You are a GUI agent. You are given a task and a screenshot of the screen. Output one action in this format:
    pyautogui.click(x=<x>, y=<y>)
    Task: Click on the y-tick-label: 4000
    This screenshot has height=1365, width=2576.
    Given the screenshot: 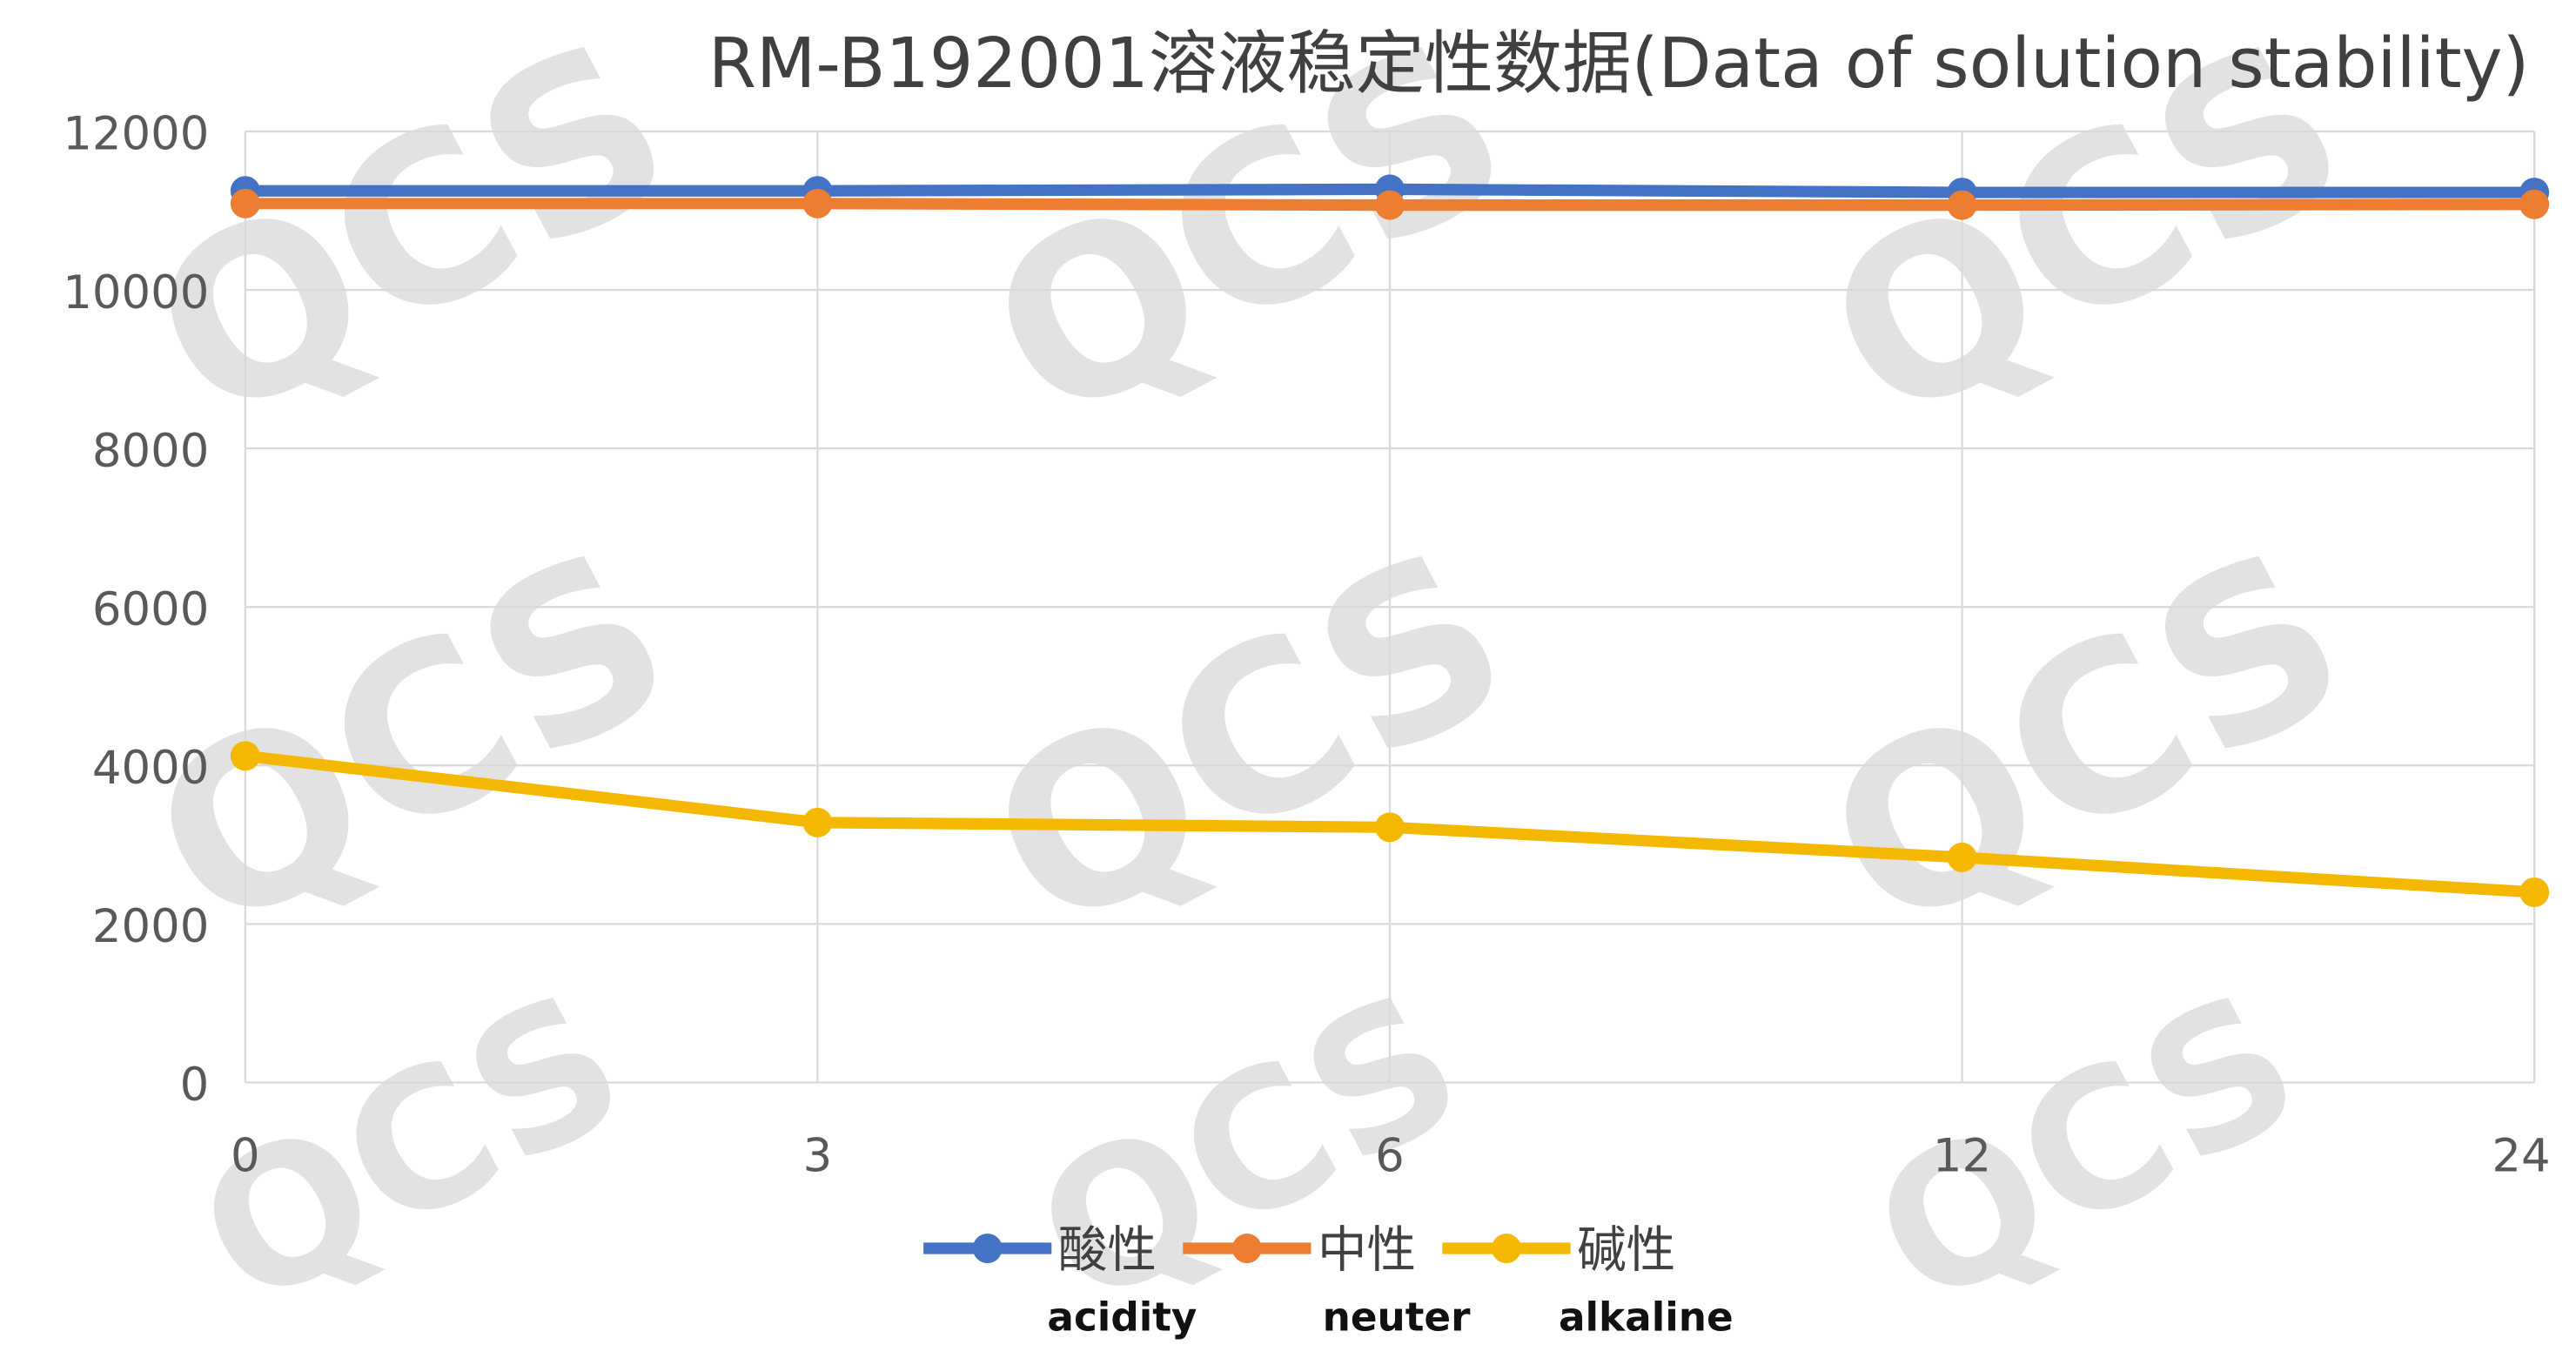 What is the action you would take?
    pyautogui.click(x=150, y=768)
    